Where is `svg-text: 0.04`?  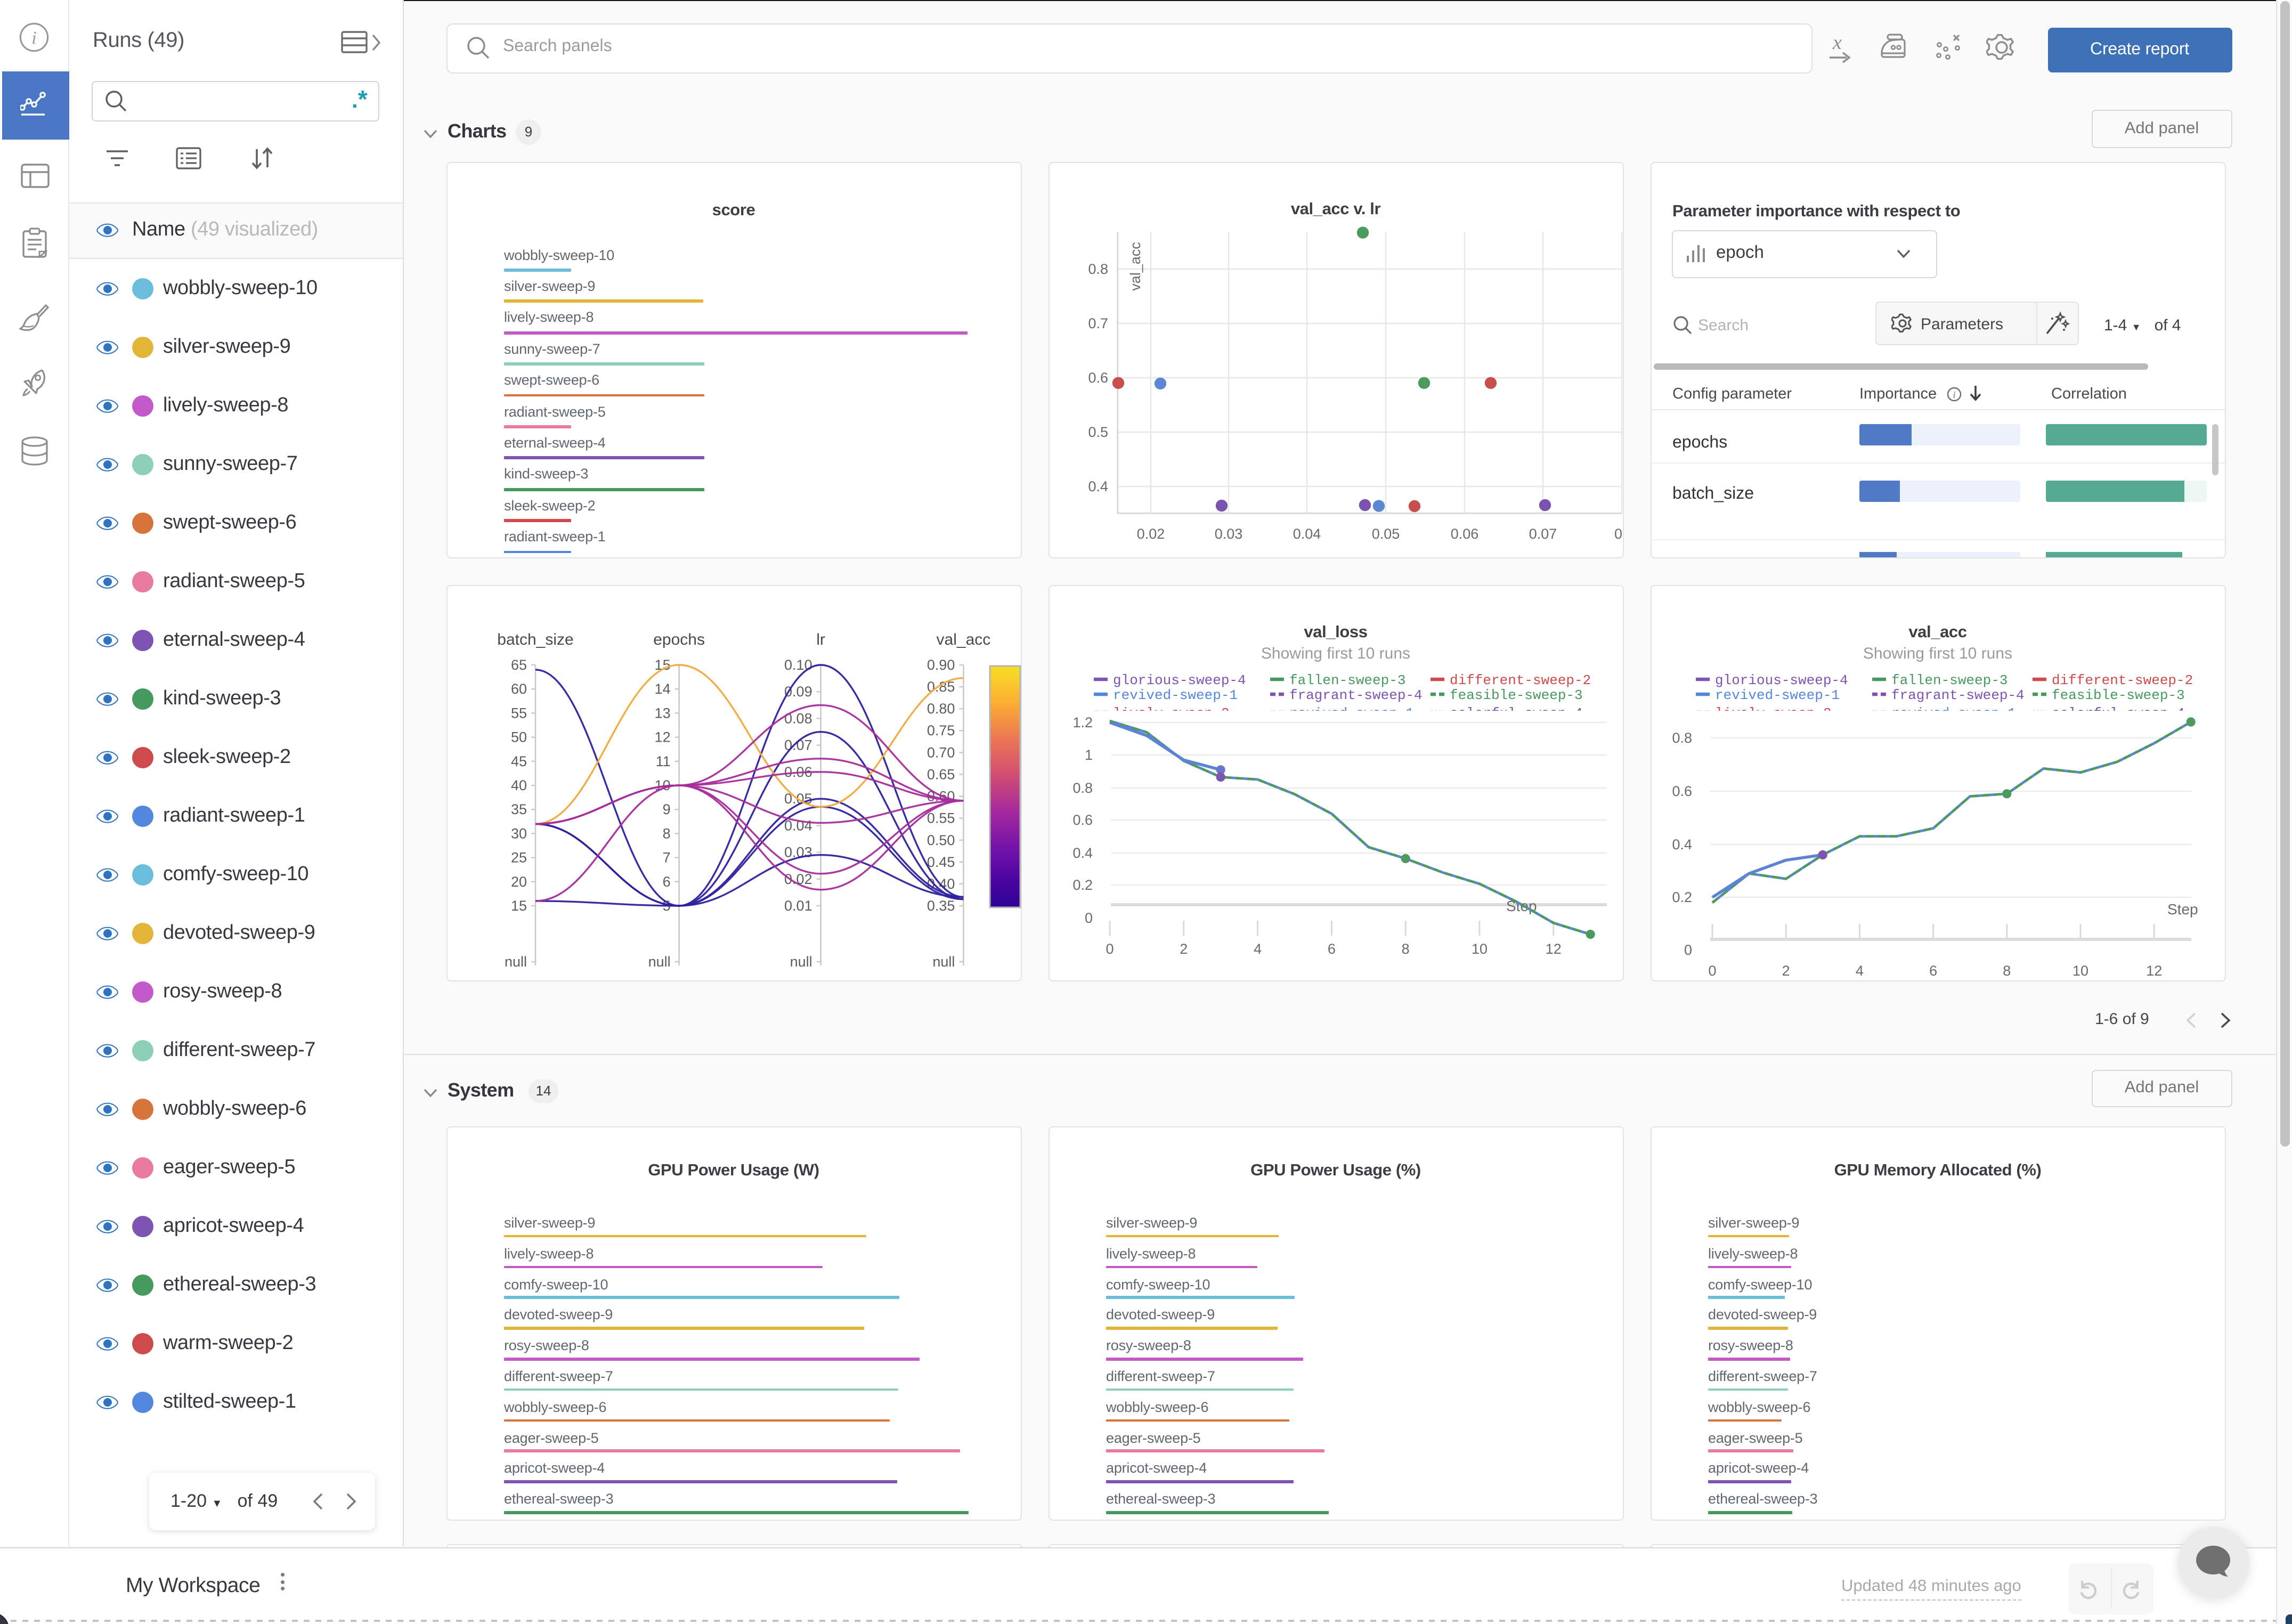 svg-text: 0.04 is located at coordinates (1307, 533).